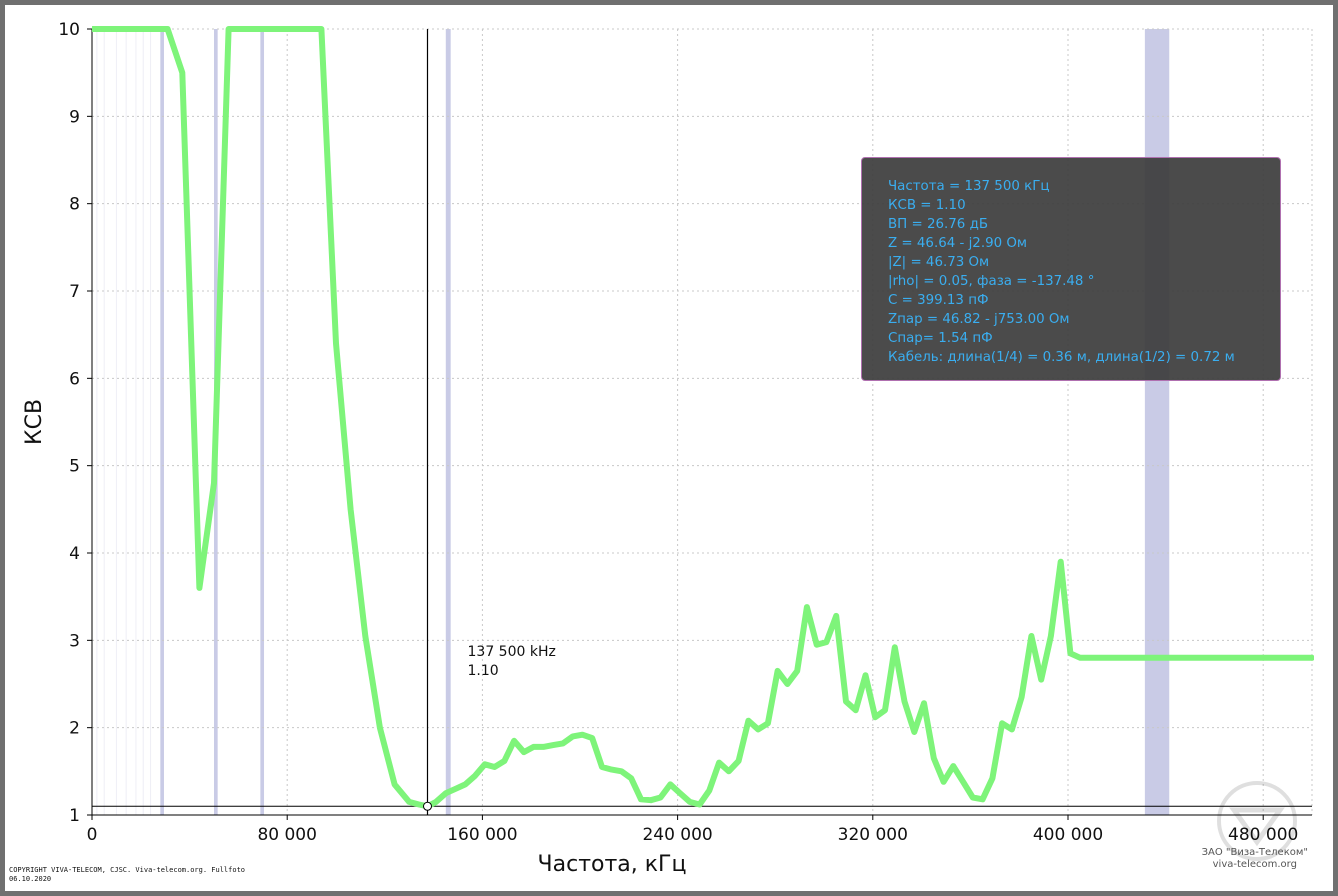  I want to click on y-tick-label-1: 2, so click(74, 729).